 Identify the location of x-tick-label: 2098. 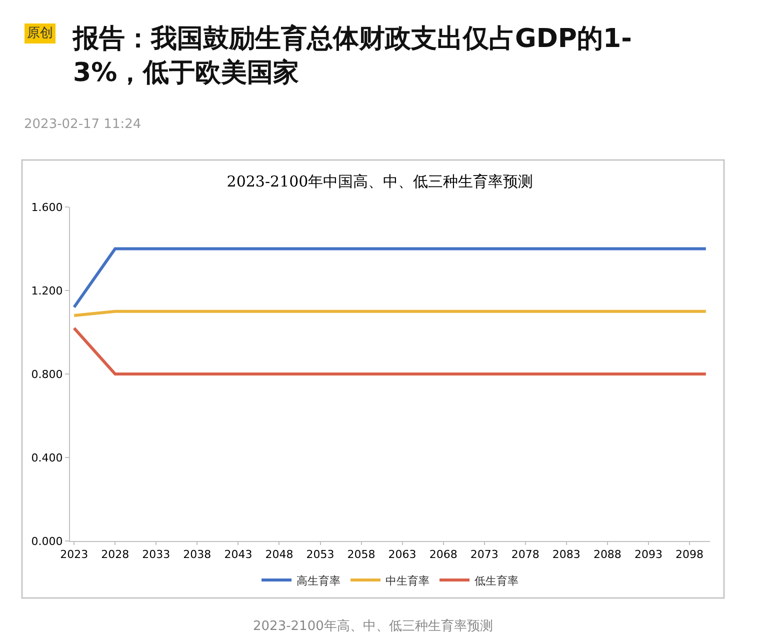
(689, 555).